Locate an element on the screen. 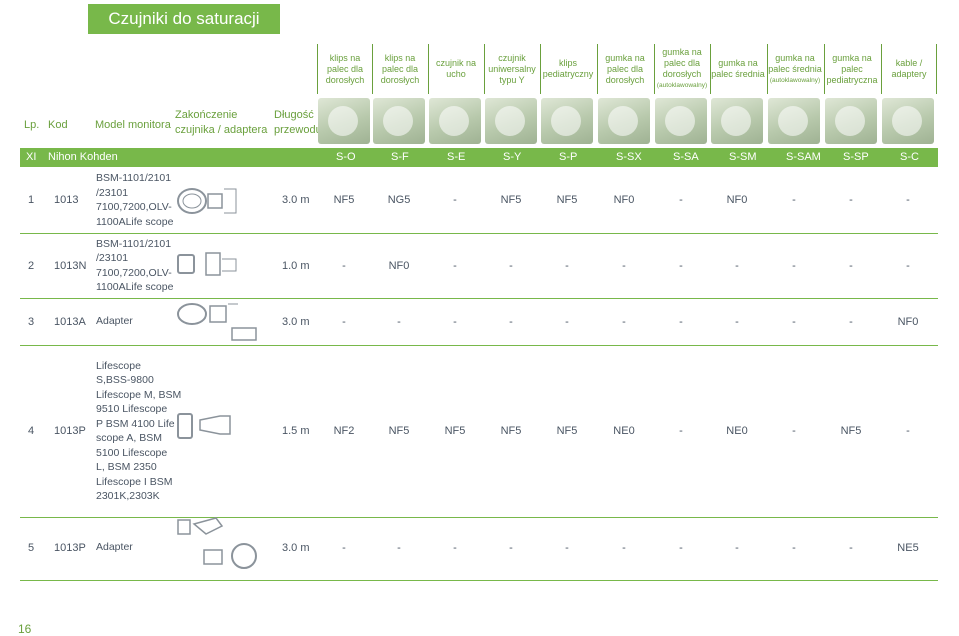 The image size is (959, 636). section-name: Nihon Kohden is located at coordinates (83, 157).